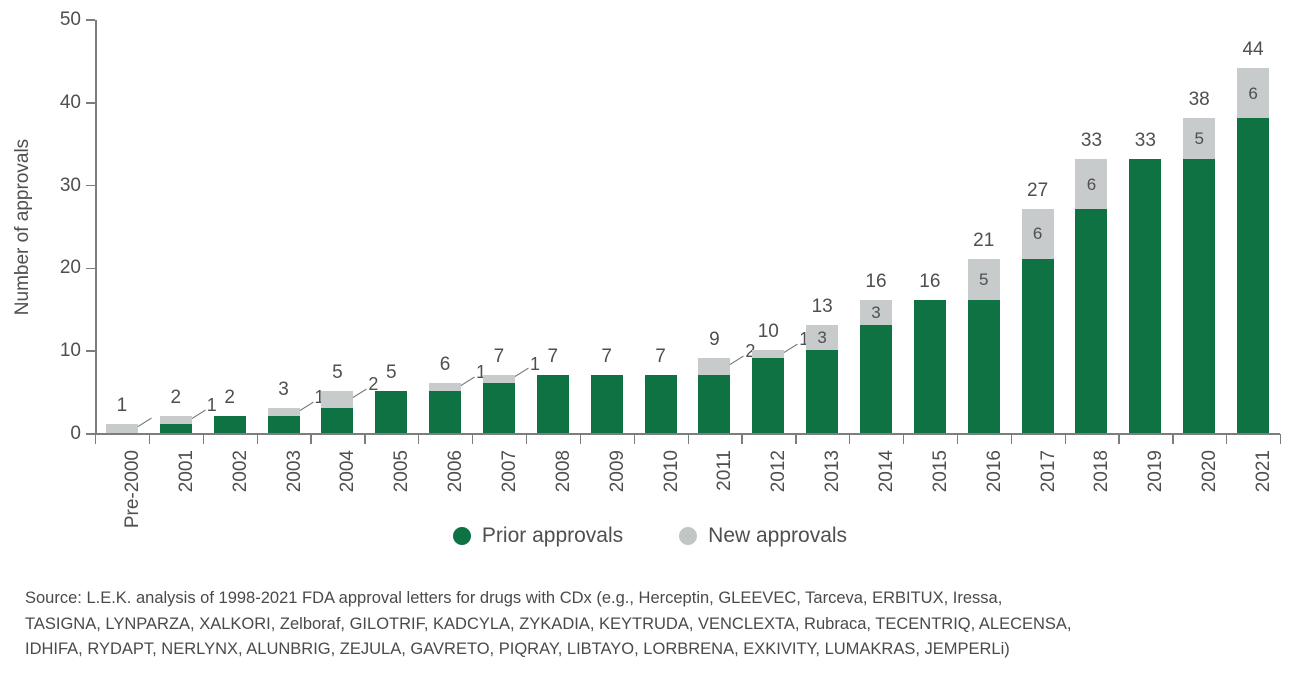 This screenshot has width=1300, height=675. Describe the element at coordinates (1210, 471) in the screenshot. I see `x-tick-label-text: 2020` at that location.